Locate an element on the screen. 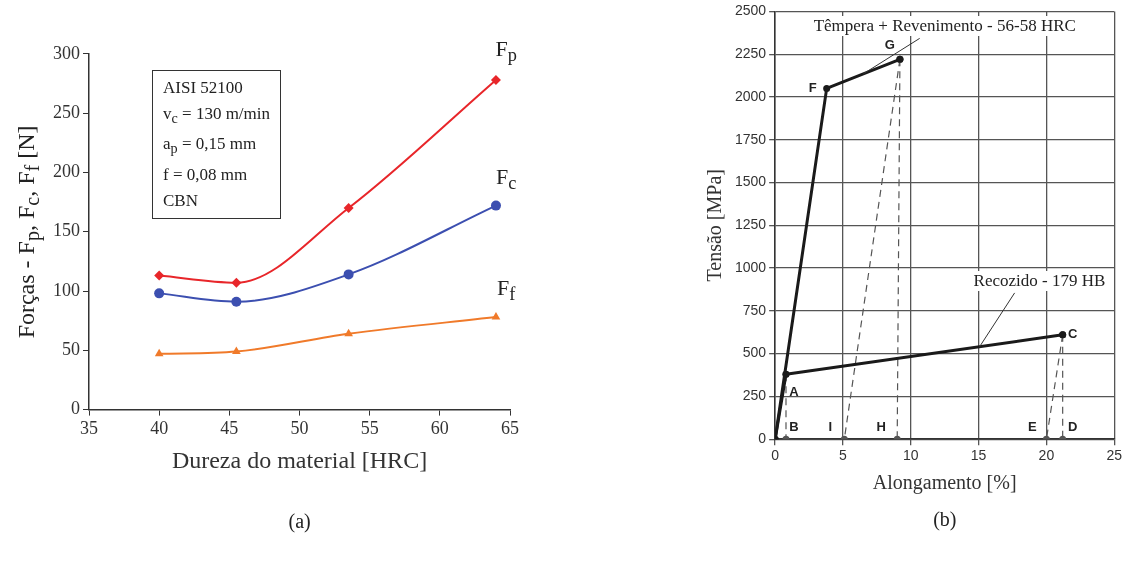 This screenshot has height=561, width=1125. y-tick-label: 300 is located at coordinates (66, 52).